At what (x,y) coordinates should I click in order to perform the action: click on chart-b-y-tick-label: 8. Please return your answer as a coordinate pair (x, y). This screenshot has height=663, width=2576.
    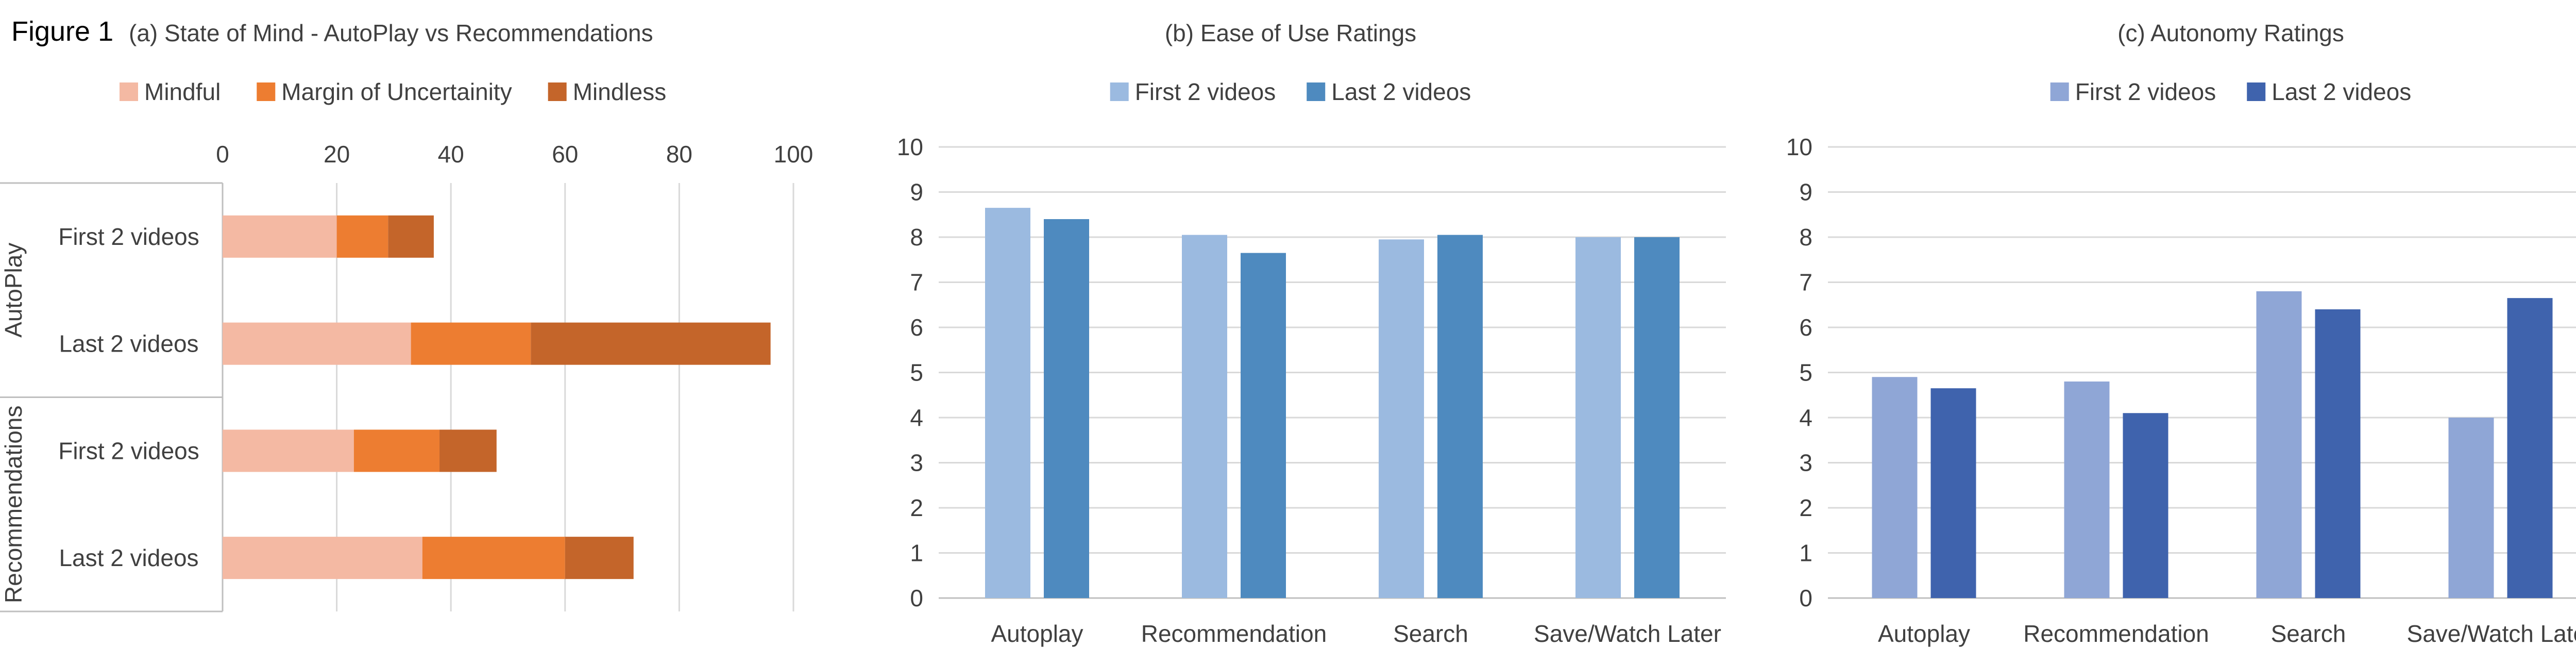
    Looking at the image, I should click on (916, 237).